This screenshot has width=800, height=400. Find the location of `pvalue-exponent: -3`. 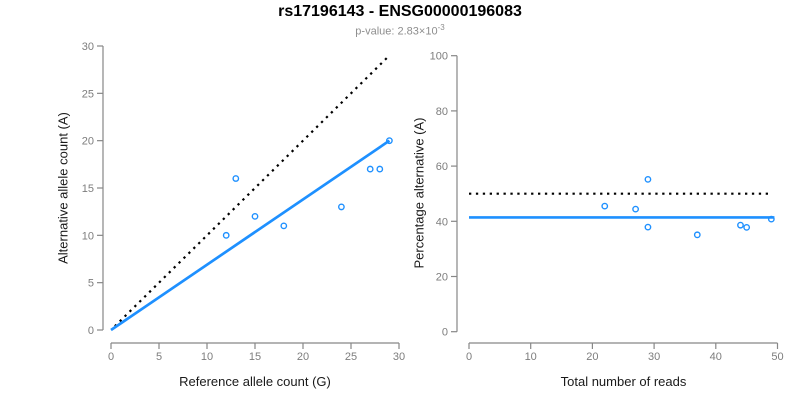

pvalue-exponent: -3 is located at coordinates (441, 27).